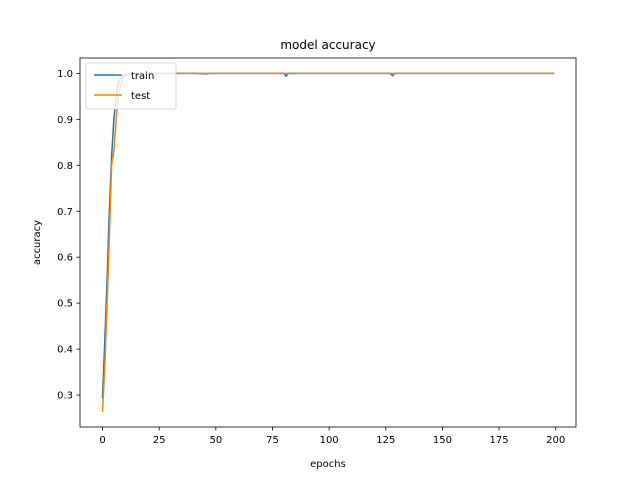 The height and width of the screenshot is (480, 640). What do you see at coordinates (555, 440) in the screenshot?
I see `x-tick-label-200: 200` at bounding box center [555, 440].